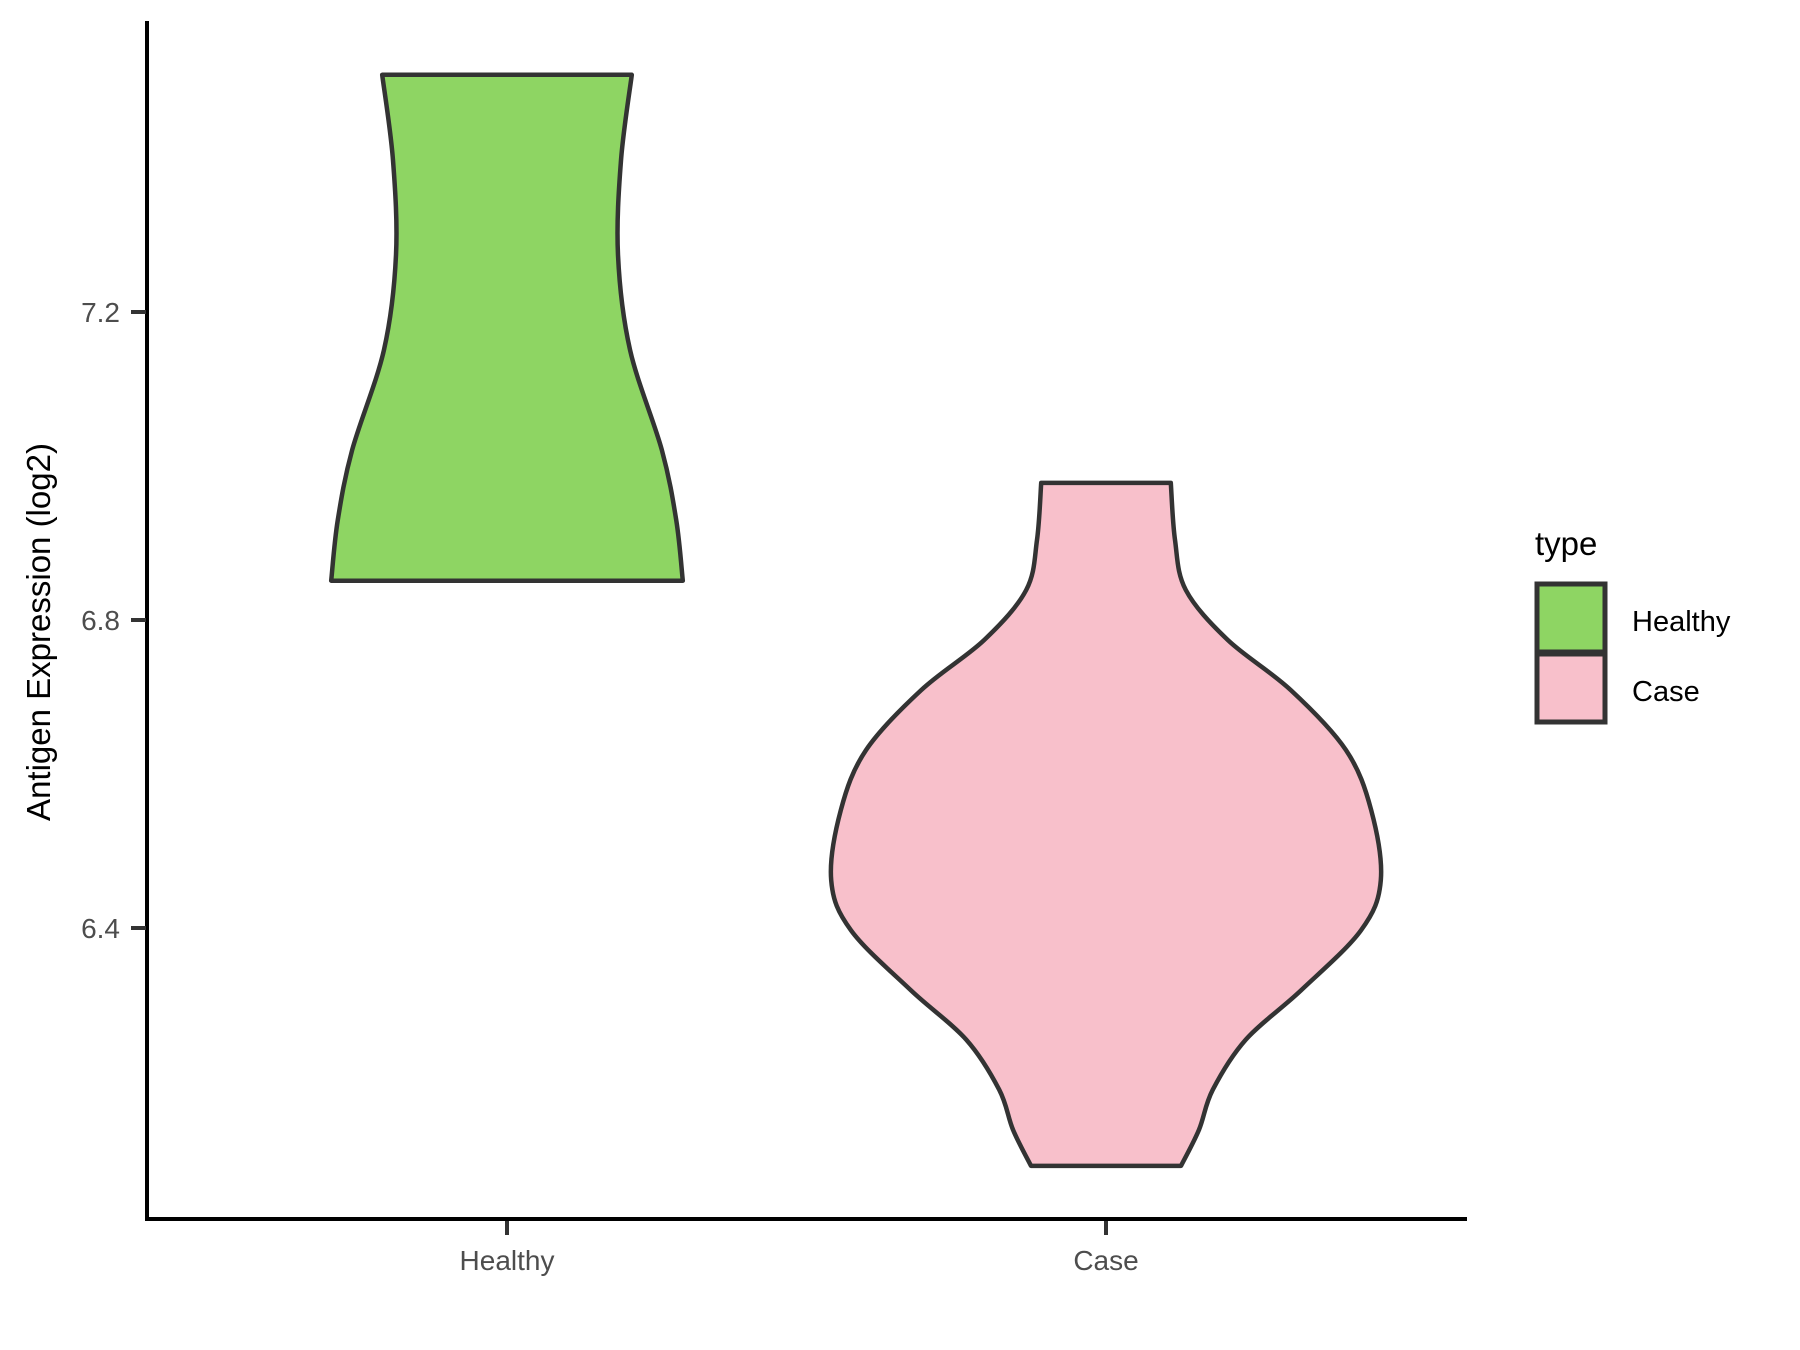 This screenshot has width=1800, height=1350. Describe the element at coordinates (507, 327) in the screenshot. I see `violin-healthy` at that location.